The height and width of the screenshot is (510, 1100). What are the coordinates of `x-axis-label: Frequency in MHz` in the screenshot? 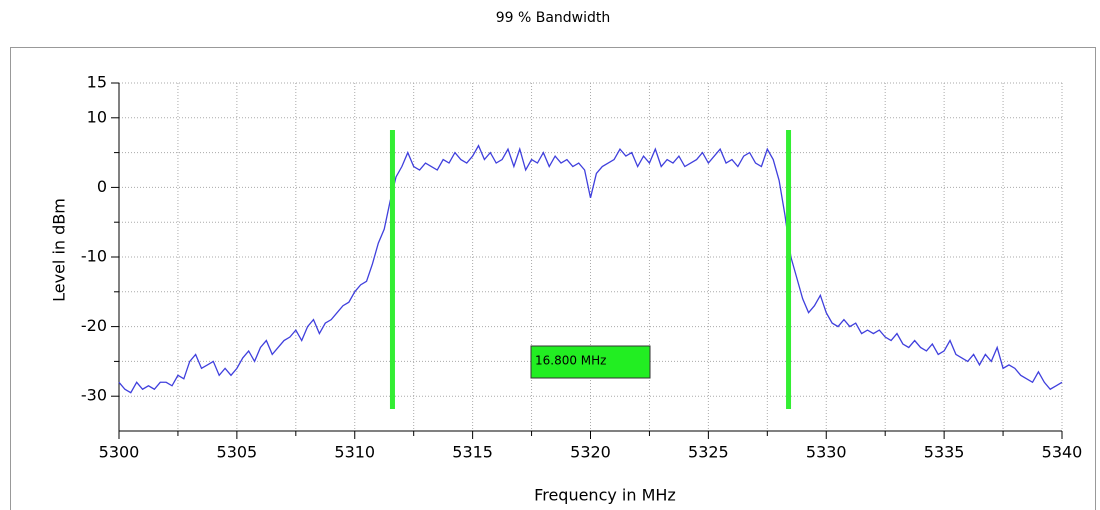 It's located at (605, 495).